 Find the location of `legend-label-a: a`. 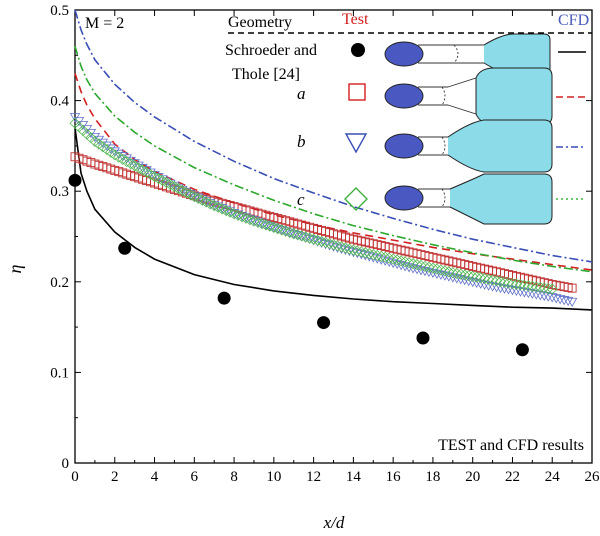

legend-label-a: a is located at coordinates (301, 93).